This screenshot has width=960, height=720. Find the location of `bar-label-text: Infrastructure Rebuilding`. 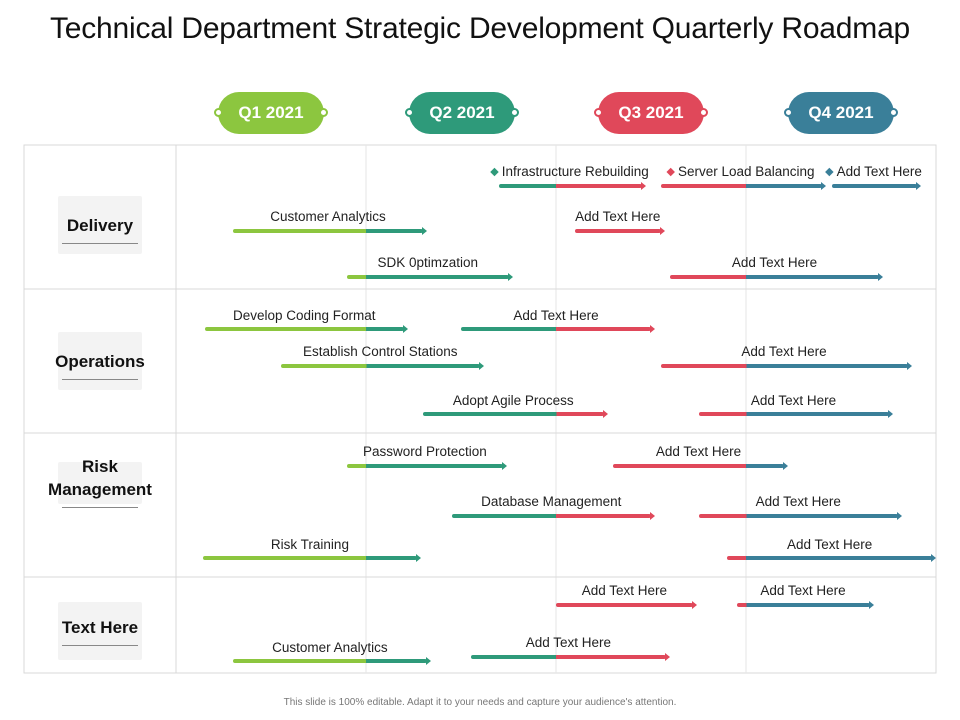

bar-label-text: Infrastructure Rebuilding is located at coordinates (575, 171).